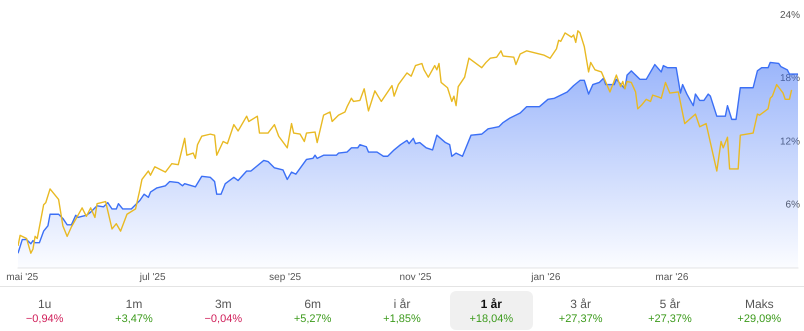 Image resolution: width=804 pixels, height=331 pixels. Describe the element at coordinates (580, 304) in the screenshot. I see `category-label: 3 år` at that location.